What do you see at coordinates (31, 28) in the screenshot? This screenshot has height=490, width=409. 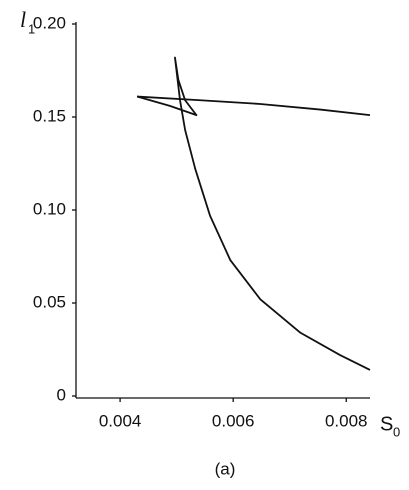 I see `y-label-sub: 1` at bounding box center [31, 28].